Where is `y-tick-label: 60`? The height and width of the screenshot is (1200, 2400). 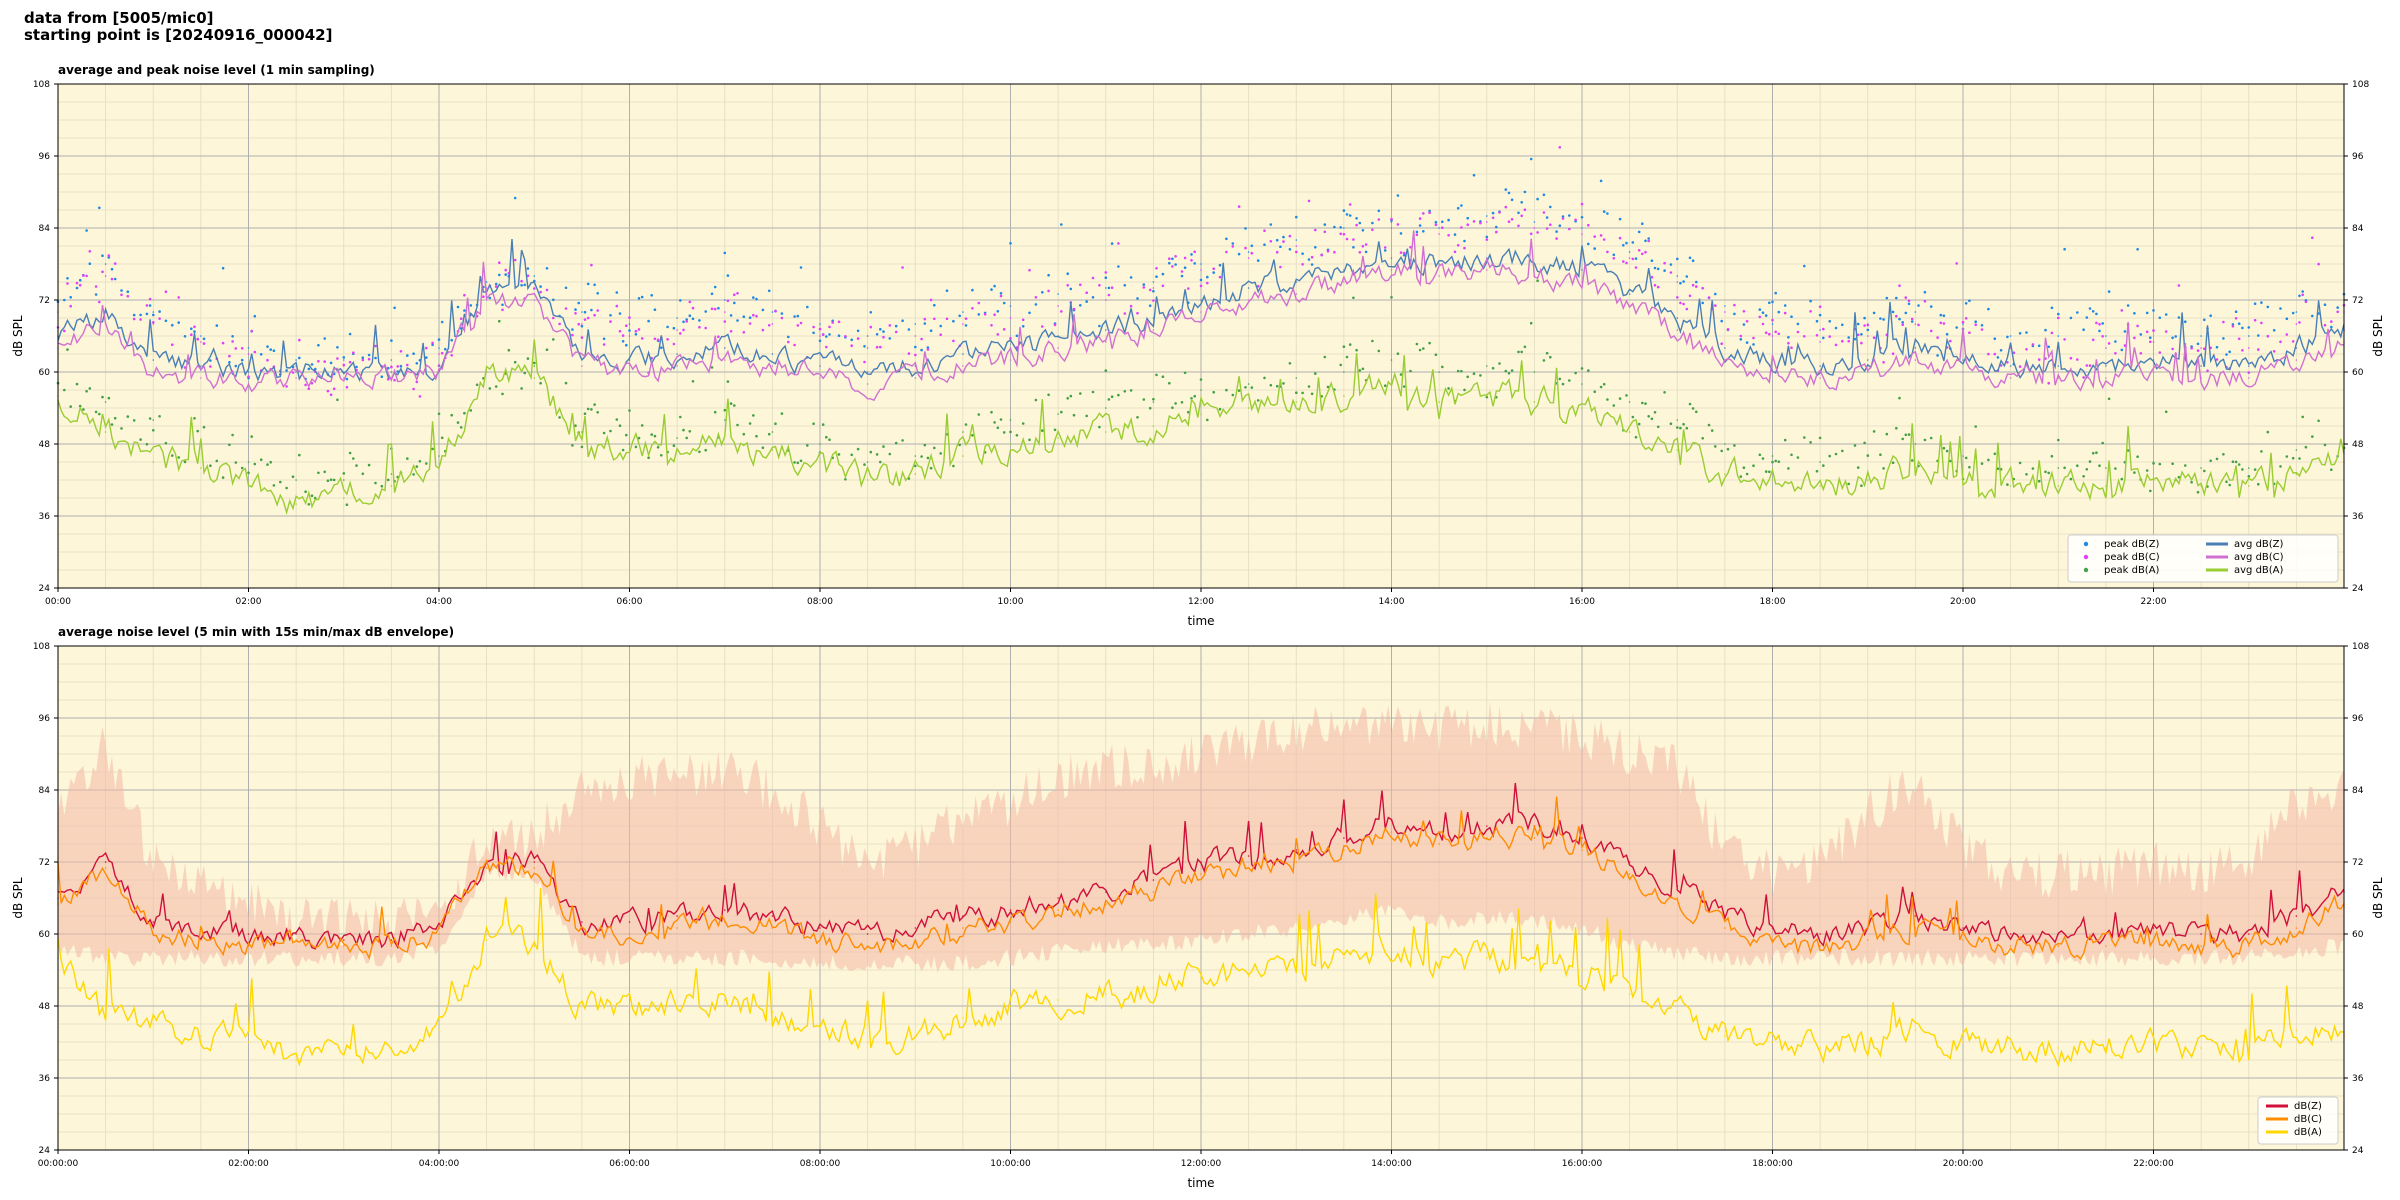 y-tick-label: 60 is located at coordinates (45, 373).